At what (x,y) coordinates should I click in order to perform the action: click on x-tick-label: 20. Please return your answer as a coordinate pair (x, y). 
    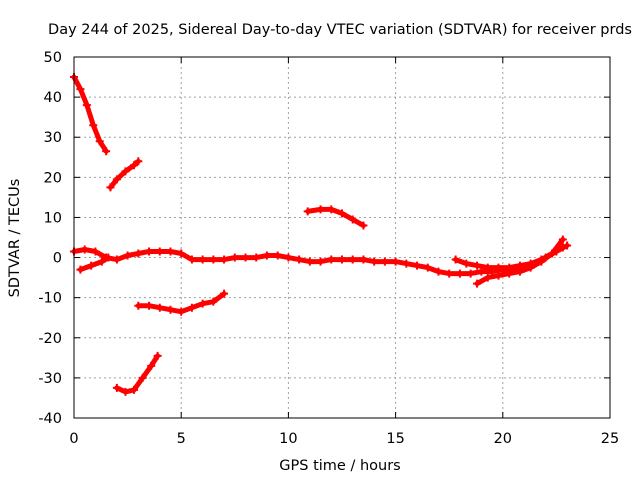
    Looking at the image, I should click on (503, 439).